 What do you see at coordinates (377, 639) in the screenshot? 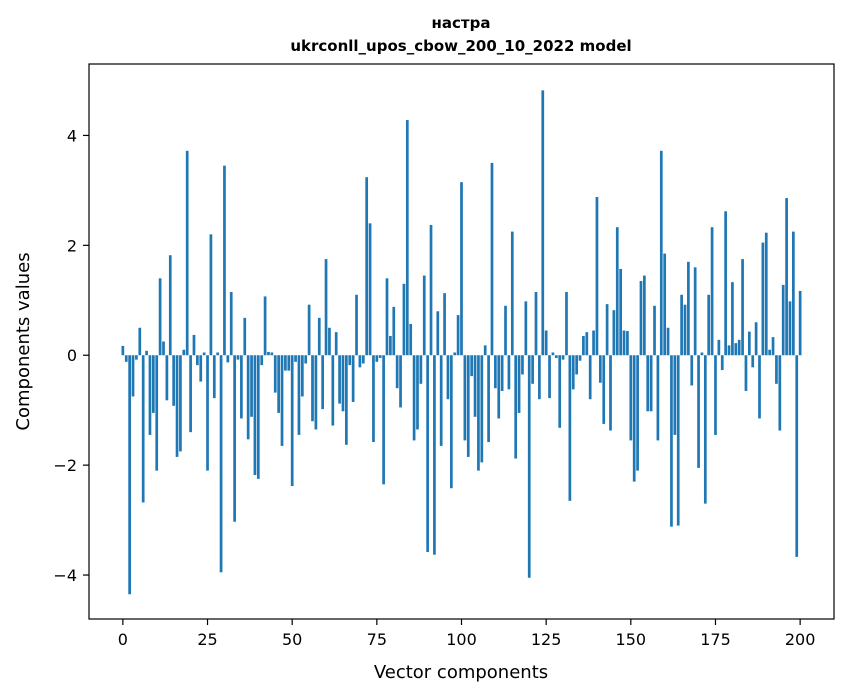
I see `x-tick-label: 75` at bounding box center [377, 639].